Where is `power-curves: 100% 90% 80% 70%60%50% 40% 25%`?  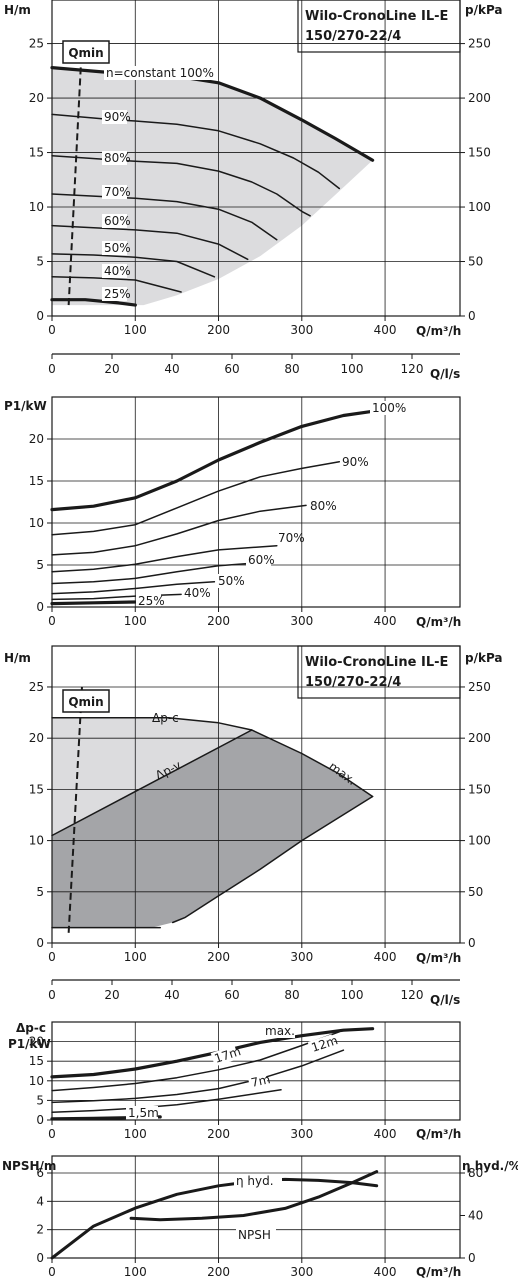 power-curves: 100% 90% 80% 70%60%50% 40% 25% is located at coordinates (228, 504).